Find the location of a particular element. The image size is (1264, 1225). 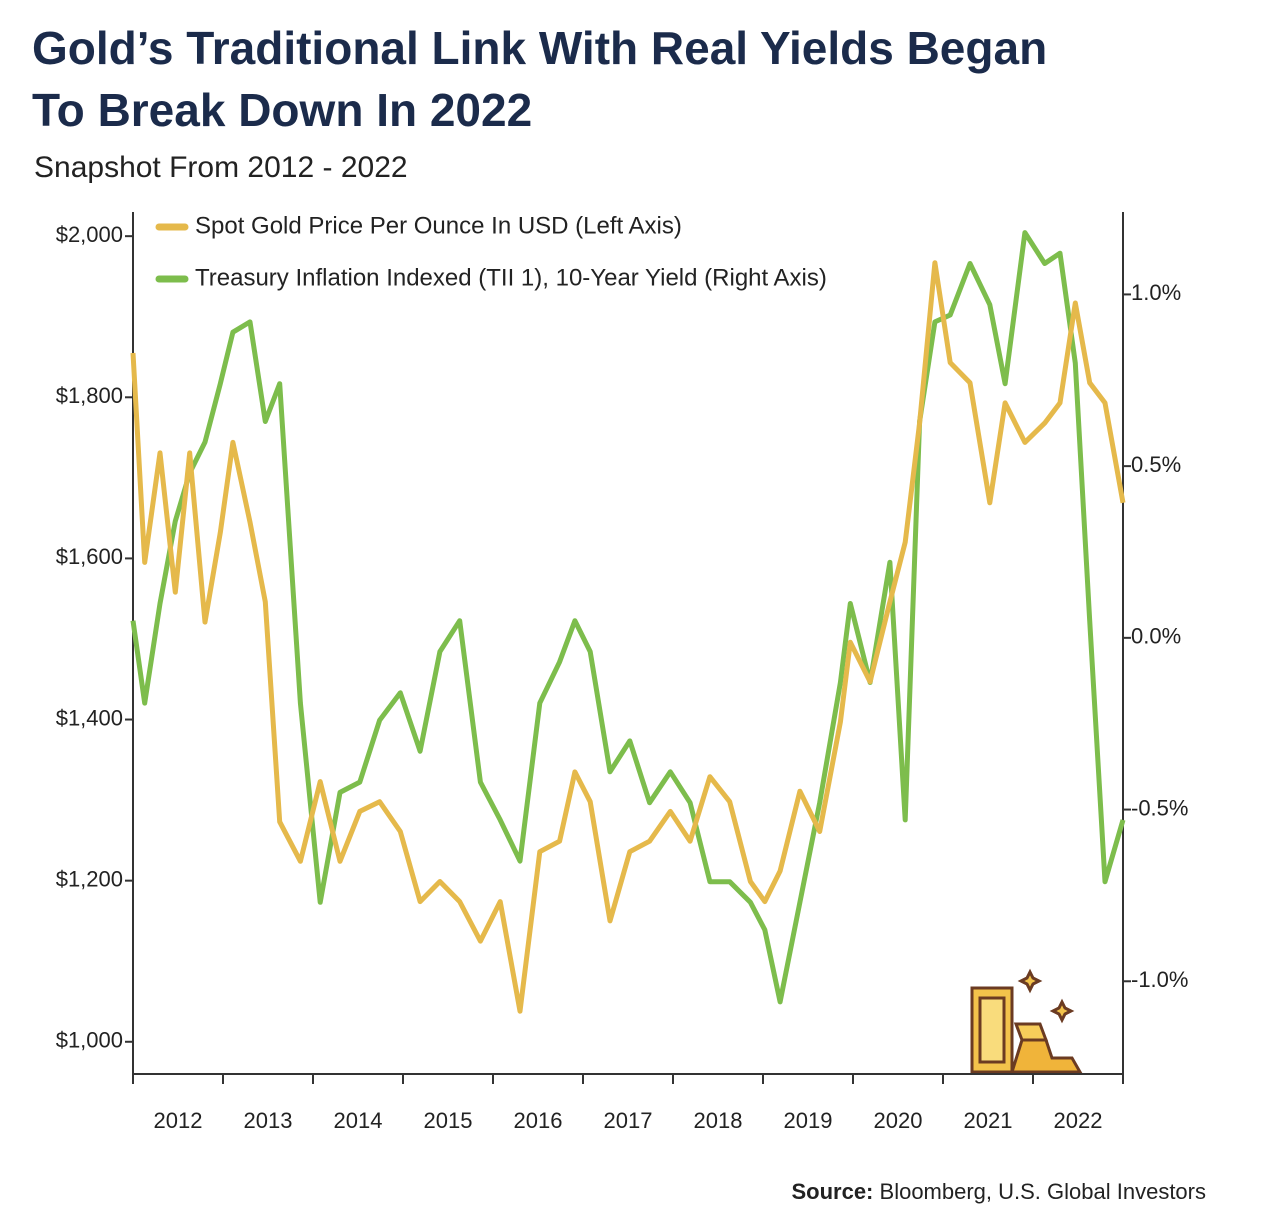

x-tick-label: 2021 is located at coordinates (988, 1120).